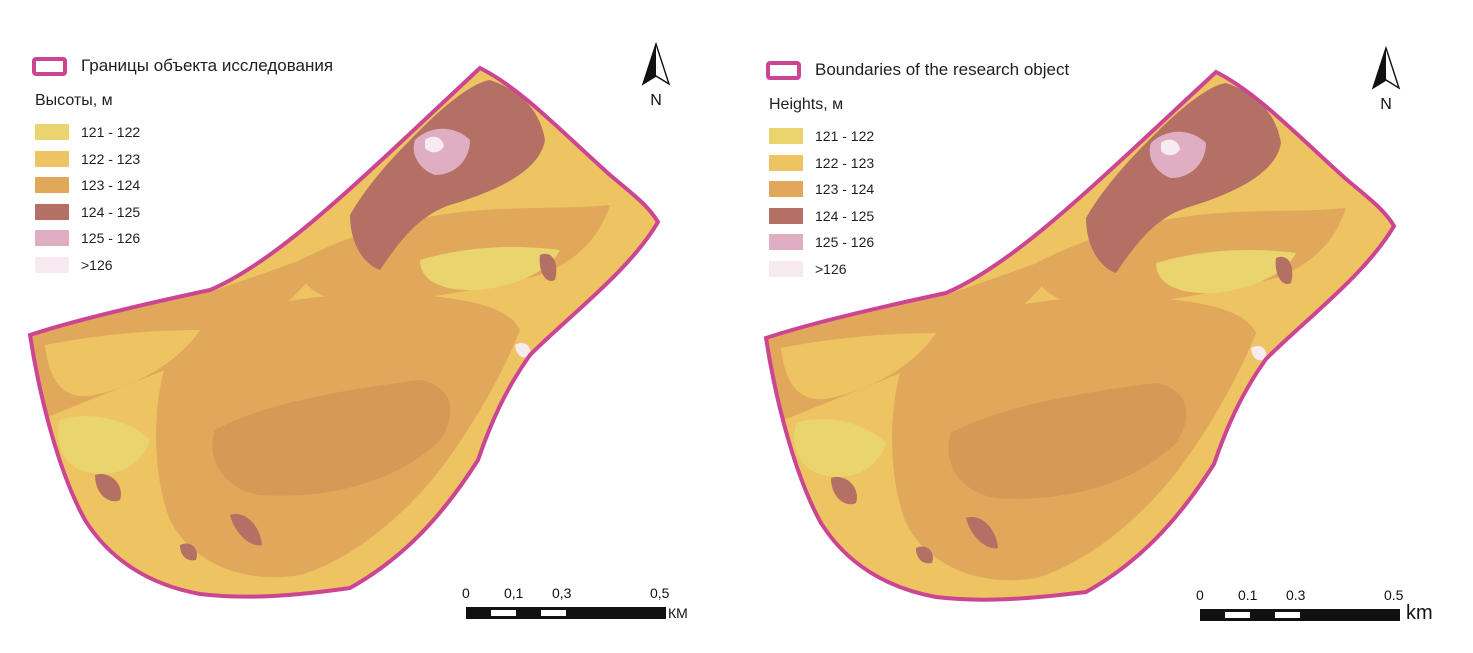 This screenshot has width=1473, height=653. I want to click on legend-boundary-item: Boundaries of the research object, so click(917, 70).